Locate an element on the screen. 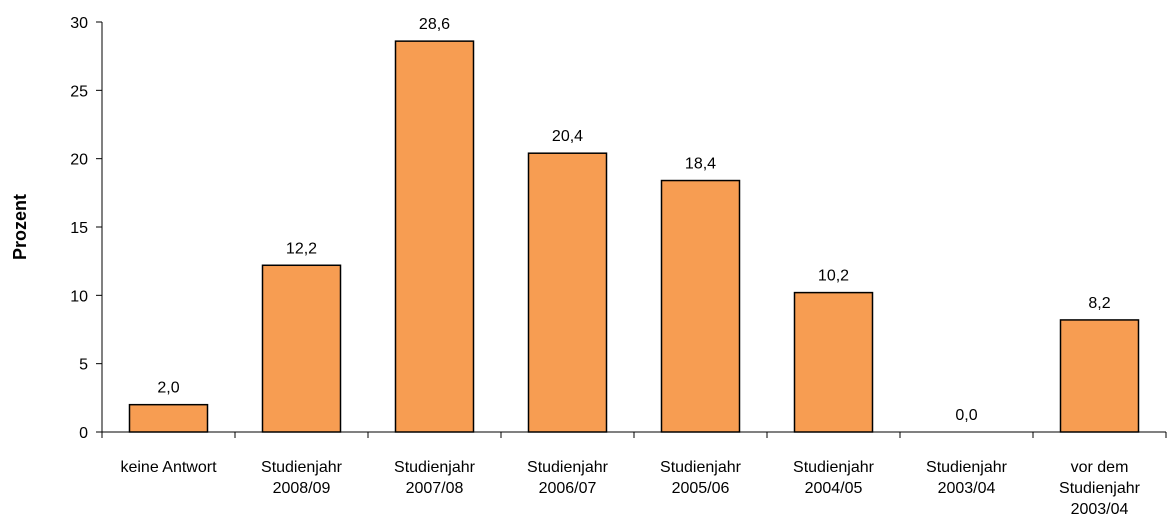 Image resolution: width=1168 pixels, height=529 pixels. x-tick-label: vor dem is located at coordinates (1100, 467).